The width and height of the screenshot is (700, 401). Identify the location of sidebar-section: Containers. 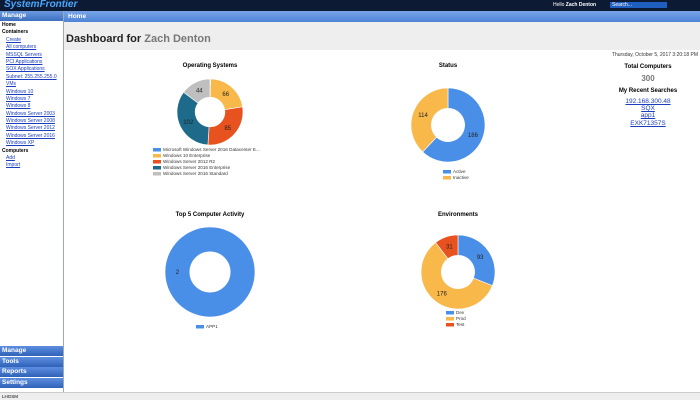
(15, 32).